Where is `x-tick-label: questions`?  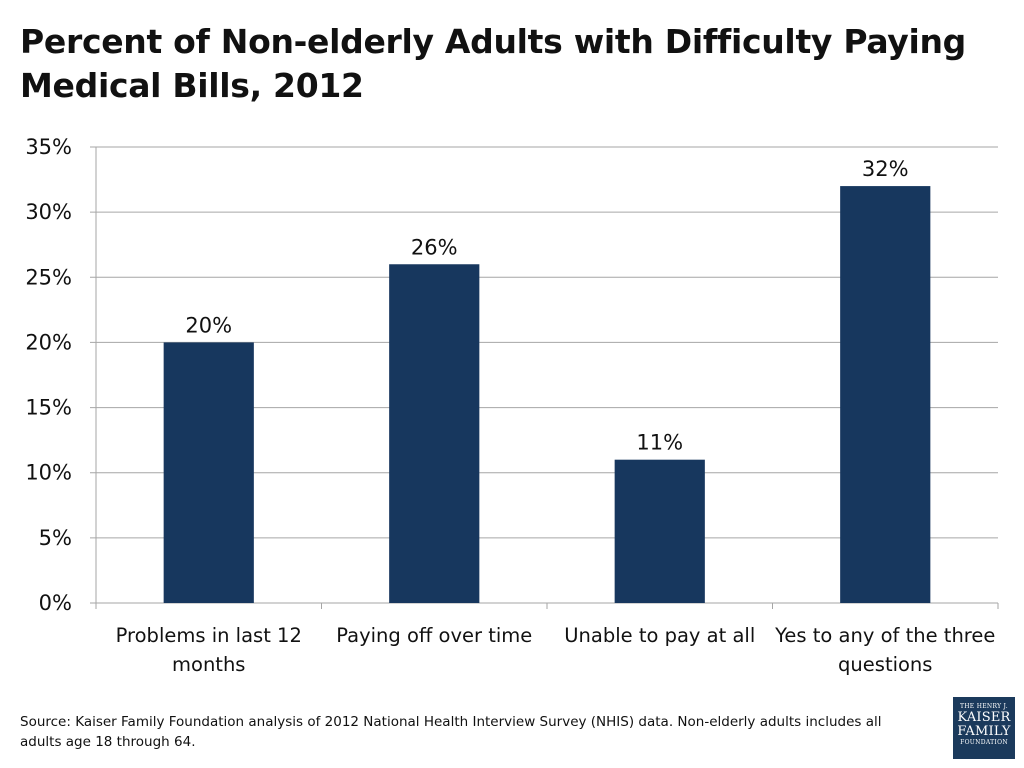
x-tick-label: questions is located at coordinates (885, 664).